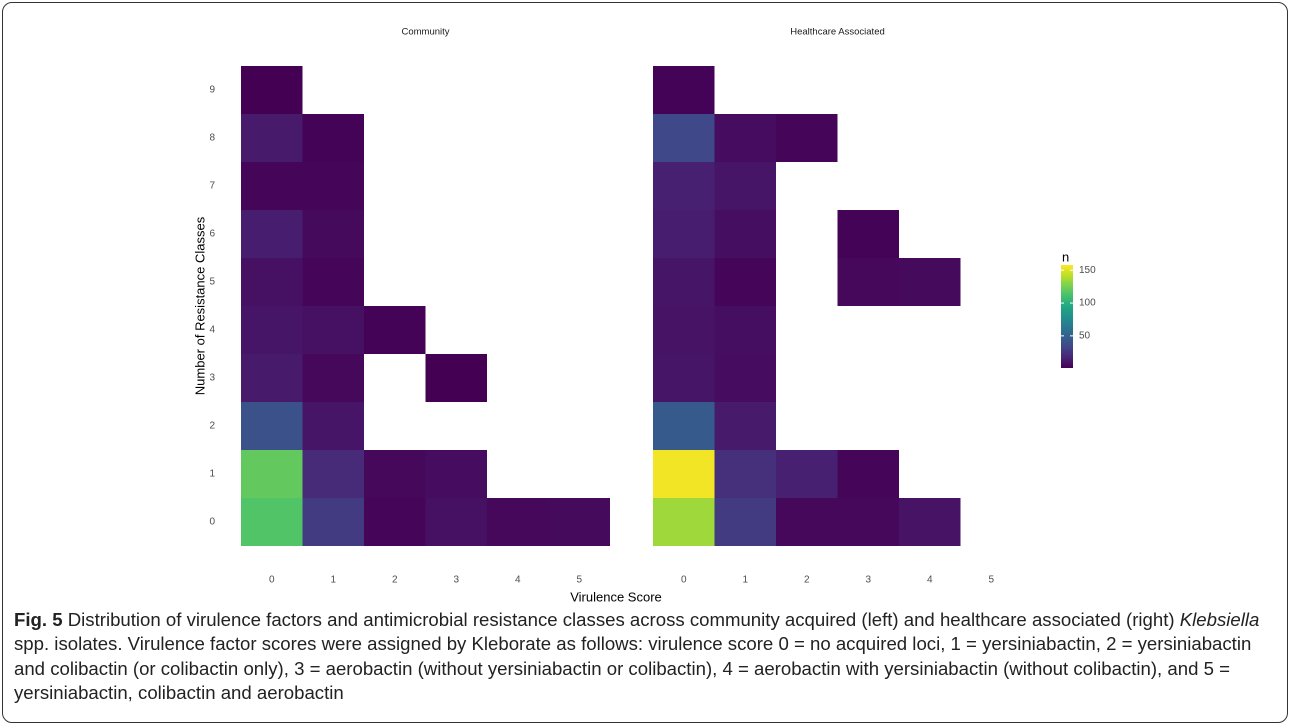 The width and height of the screenshot is (1292, 727). What do you see at coordinates (212, 186) in the screenshot?
I see `y-tick-label: 7` at bounding box center [212, 186].